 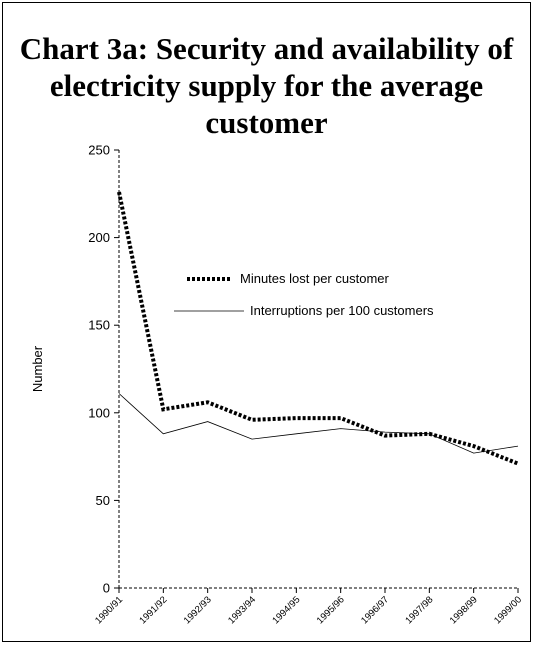 I want to click on x-tick-label: 1992/93, so click(x=198, y=610).